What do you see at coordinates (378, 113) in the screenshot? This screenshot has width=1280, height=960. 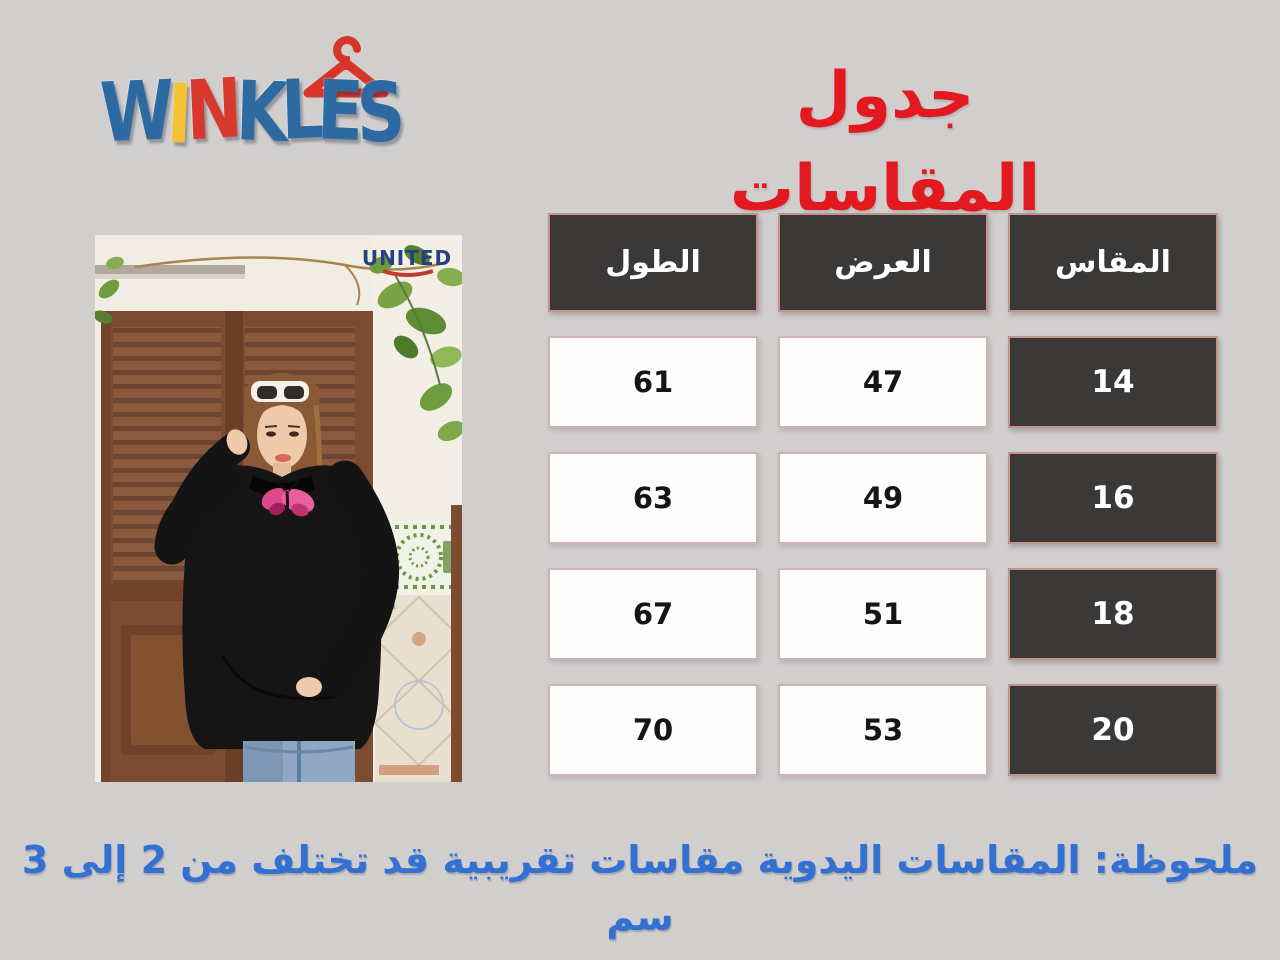 I see `brand-letter: S` at bounding box center [378, 113].